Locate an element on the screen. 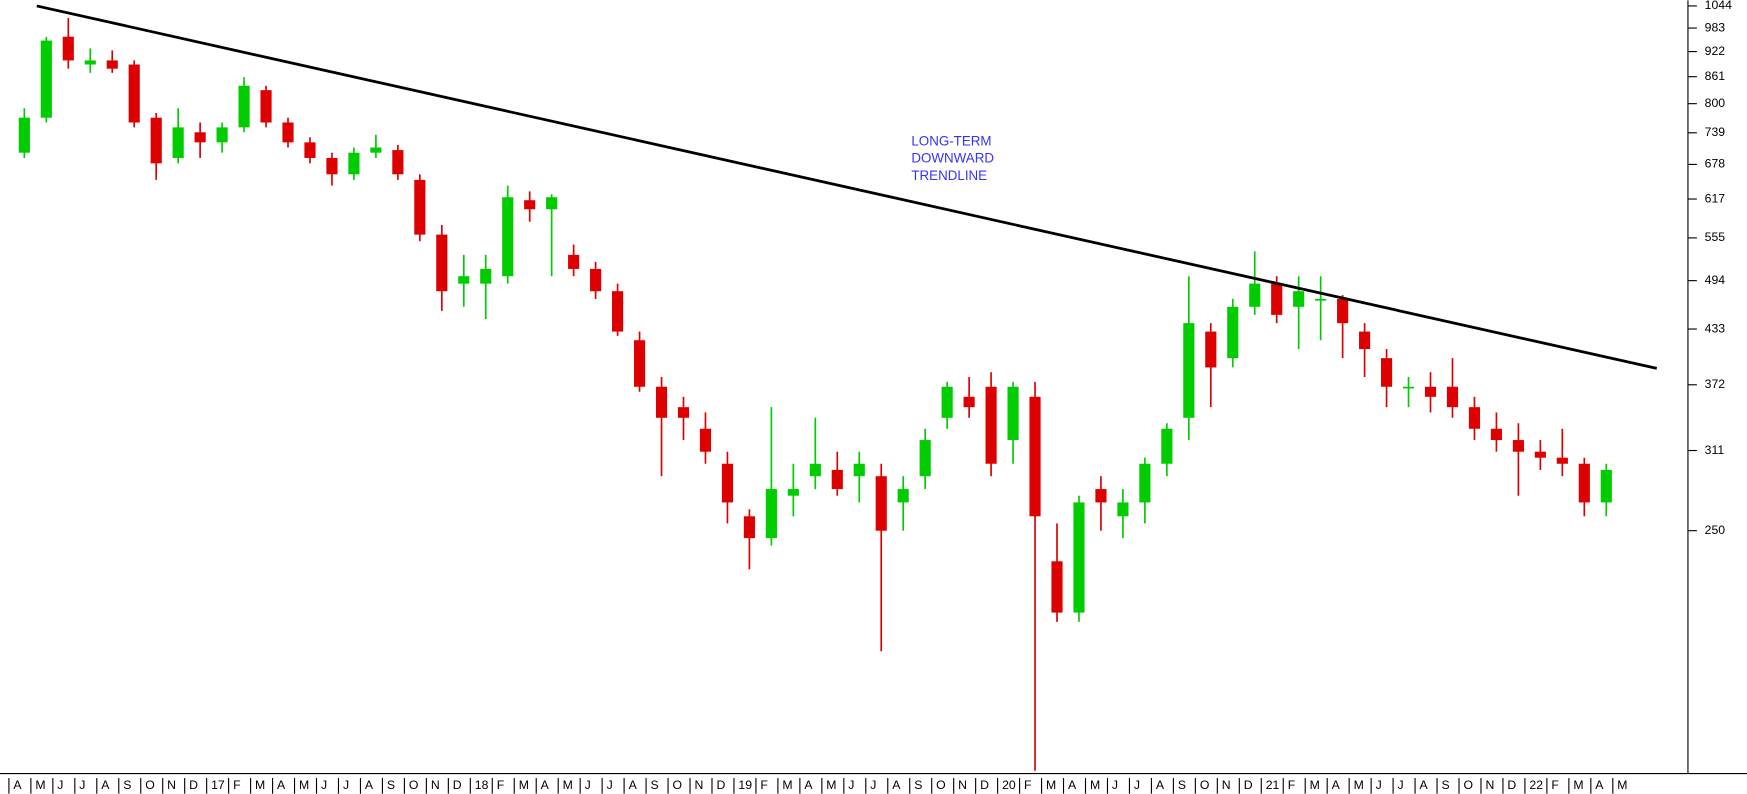 This screenshot has width=1747, height=794. y-tick-label: 311 is located at coordinates (1715, 450).